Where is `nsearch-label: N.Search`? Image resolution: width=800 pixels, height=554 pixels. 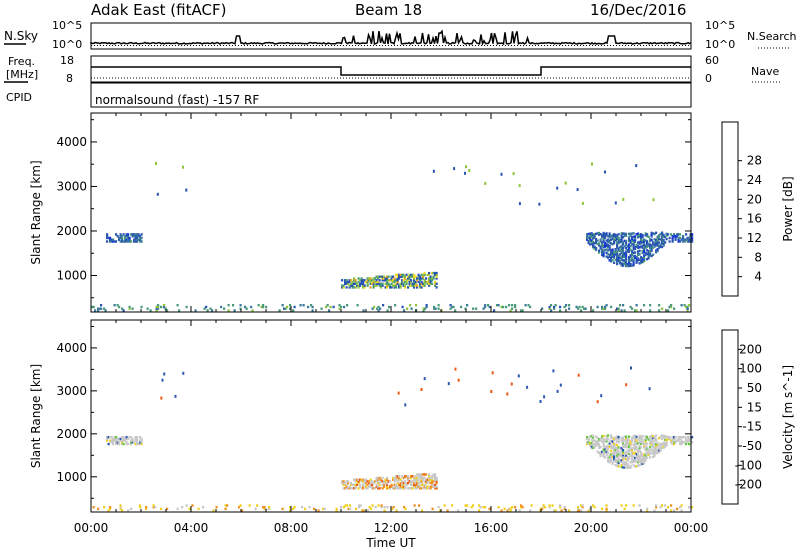 nsearch-label: N.Search is located at coordinates (772, 36).